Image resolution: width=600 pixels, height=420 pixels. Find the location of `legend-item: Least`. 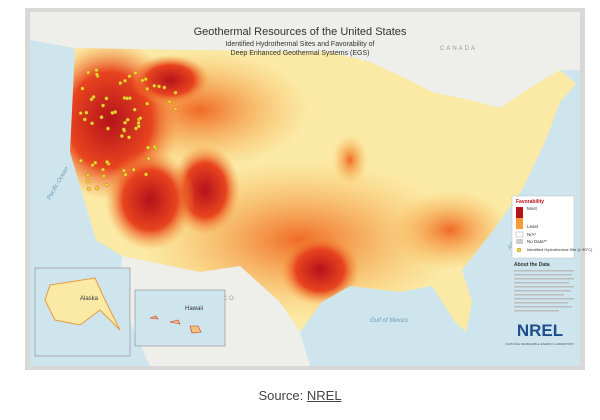

legend-item: Least is located at coordinates (533, 226).